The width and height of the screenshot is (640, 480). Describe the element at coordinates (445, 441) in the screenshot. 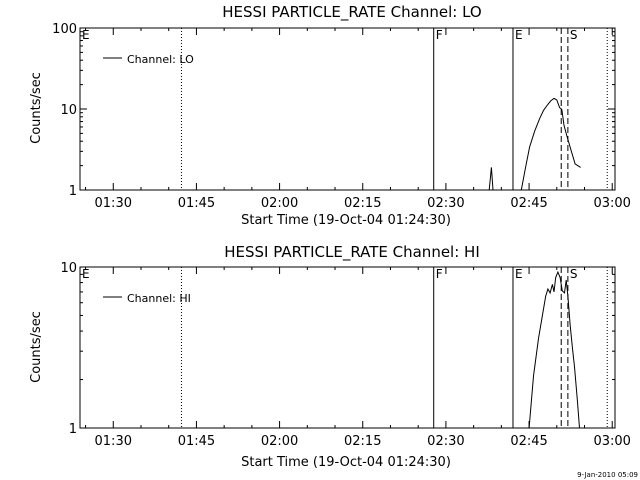

I see `bottom-x-tick-label: 02:30` at that location.